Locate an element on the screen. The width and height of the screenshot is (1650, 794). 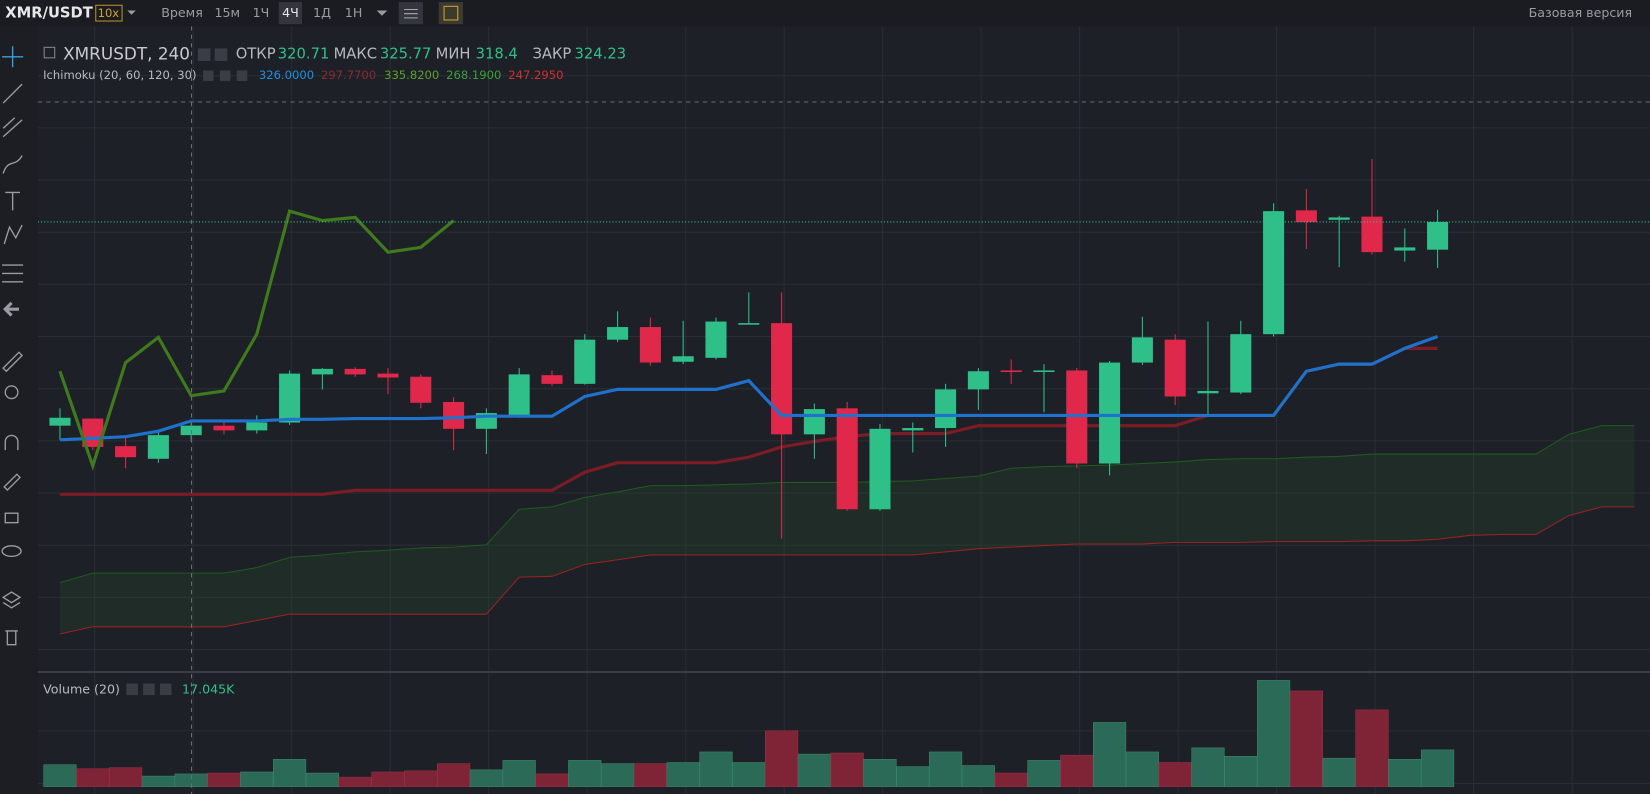
open-value: 320.71 is located at coordinates (304, 54).